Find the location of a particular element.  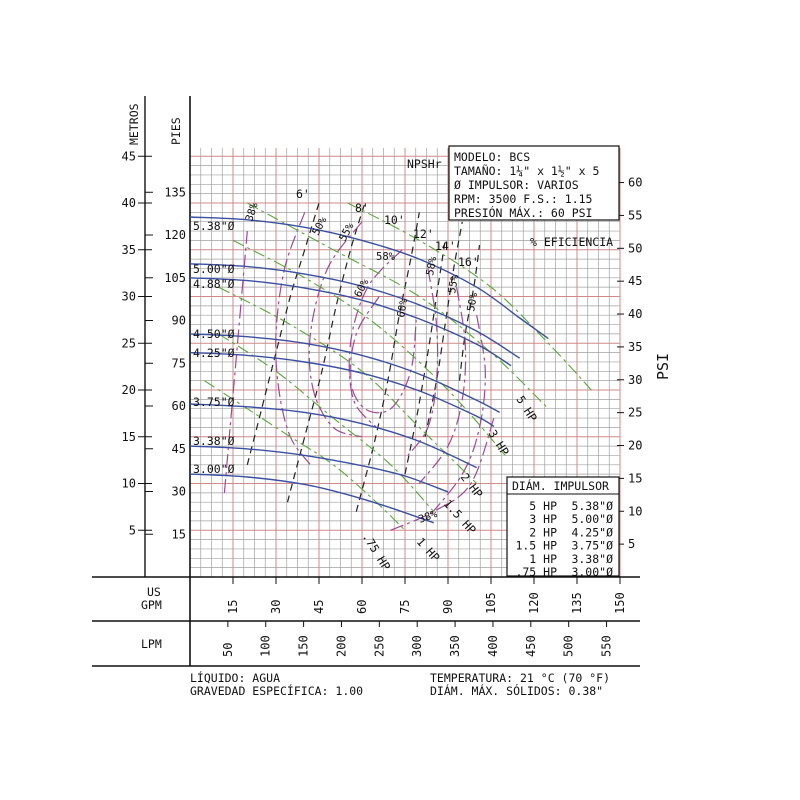

pies-tick-label: 135 is located at coordinates (175, 192).